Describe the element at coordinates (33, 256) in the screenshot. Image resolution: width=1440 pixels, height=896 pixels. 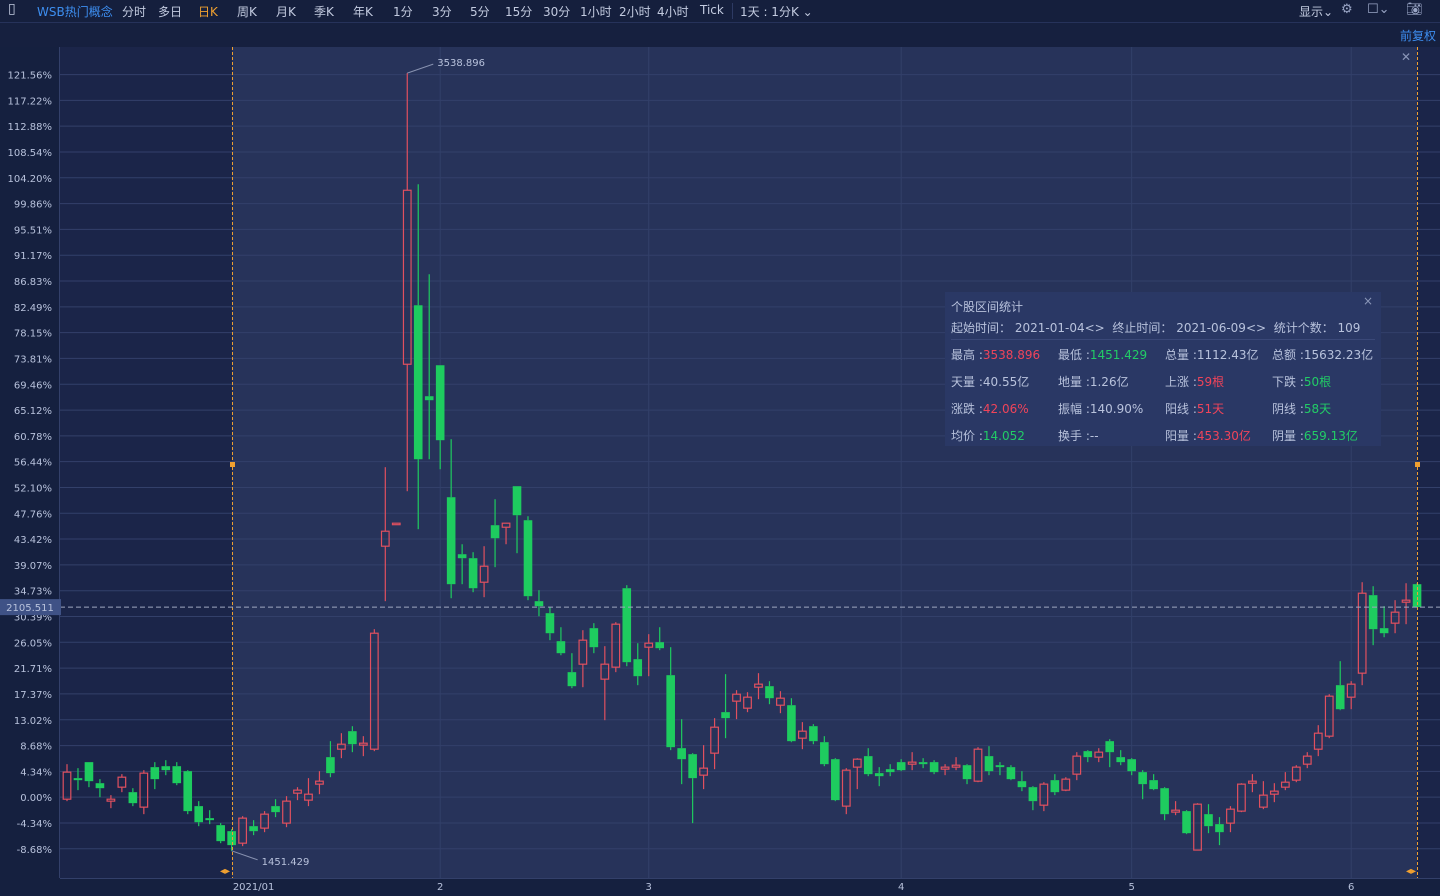
I see `y-tick-label: 91.17%` at that location.